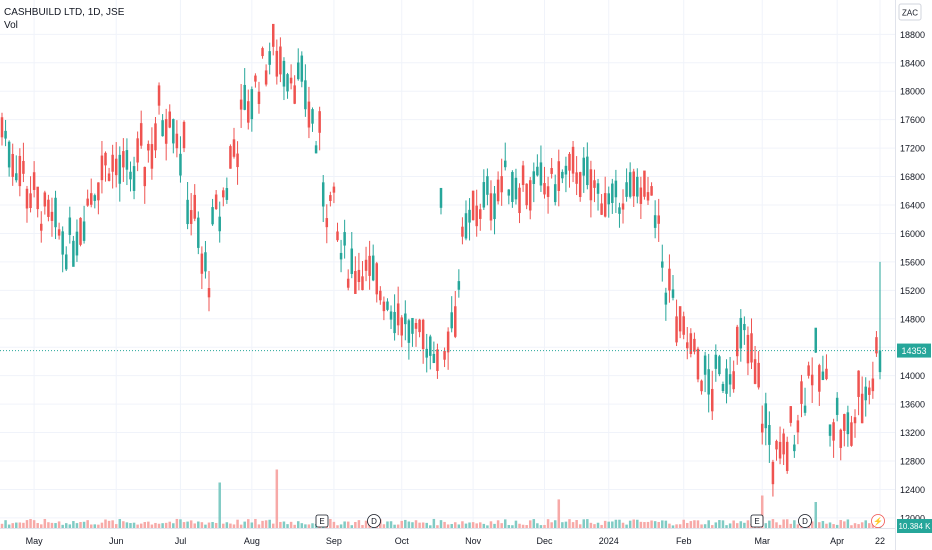 The height and width of the screenshot is (550, 932). I want to click on currency-button: ZAC, so click(910, 12).